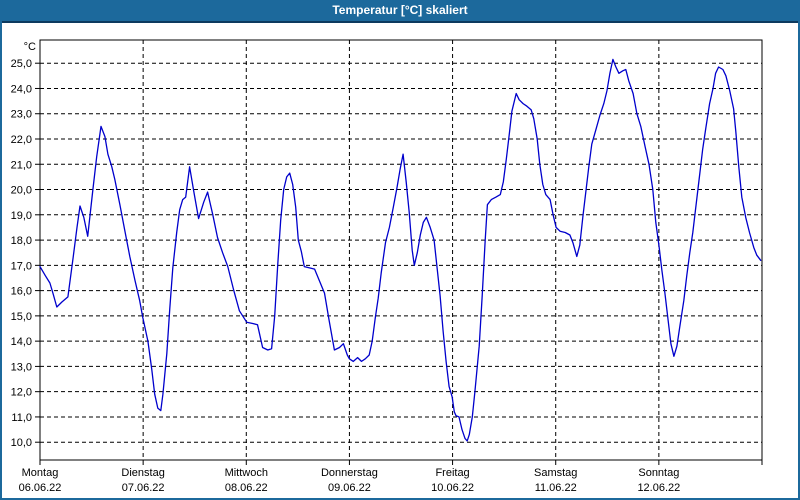 This screenshot has width=800, height=500. I want to click on y-tick-label: 13,0, so click(21, 367).